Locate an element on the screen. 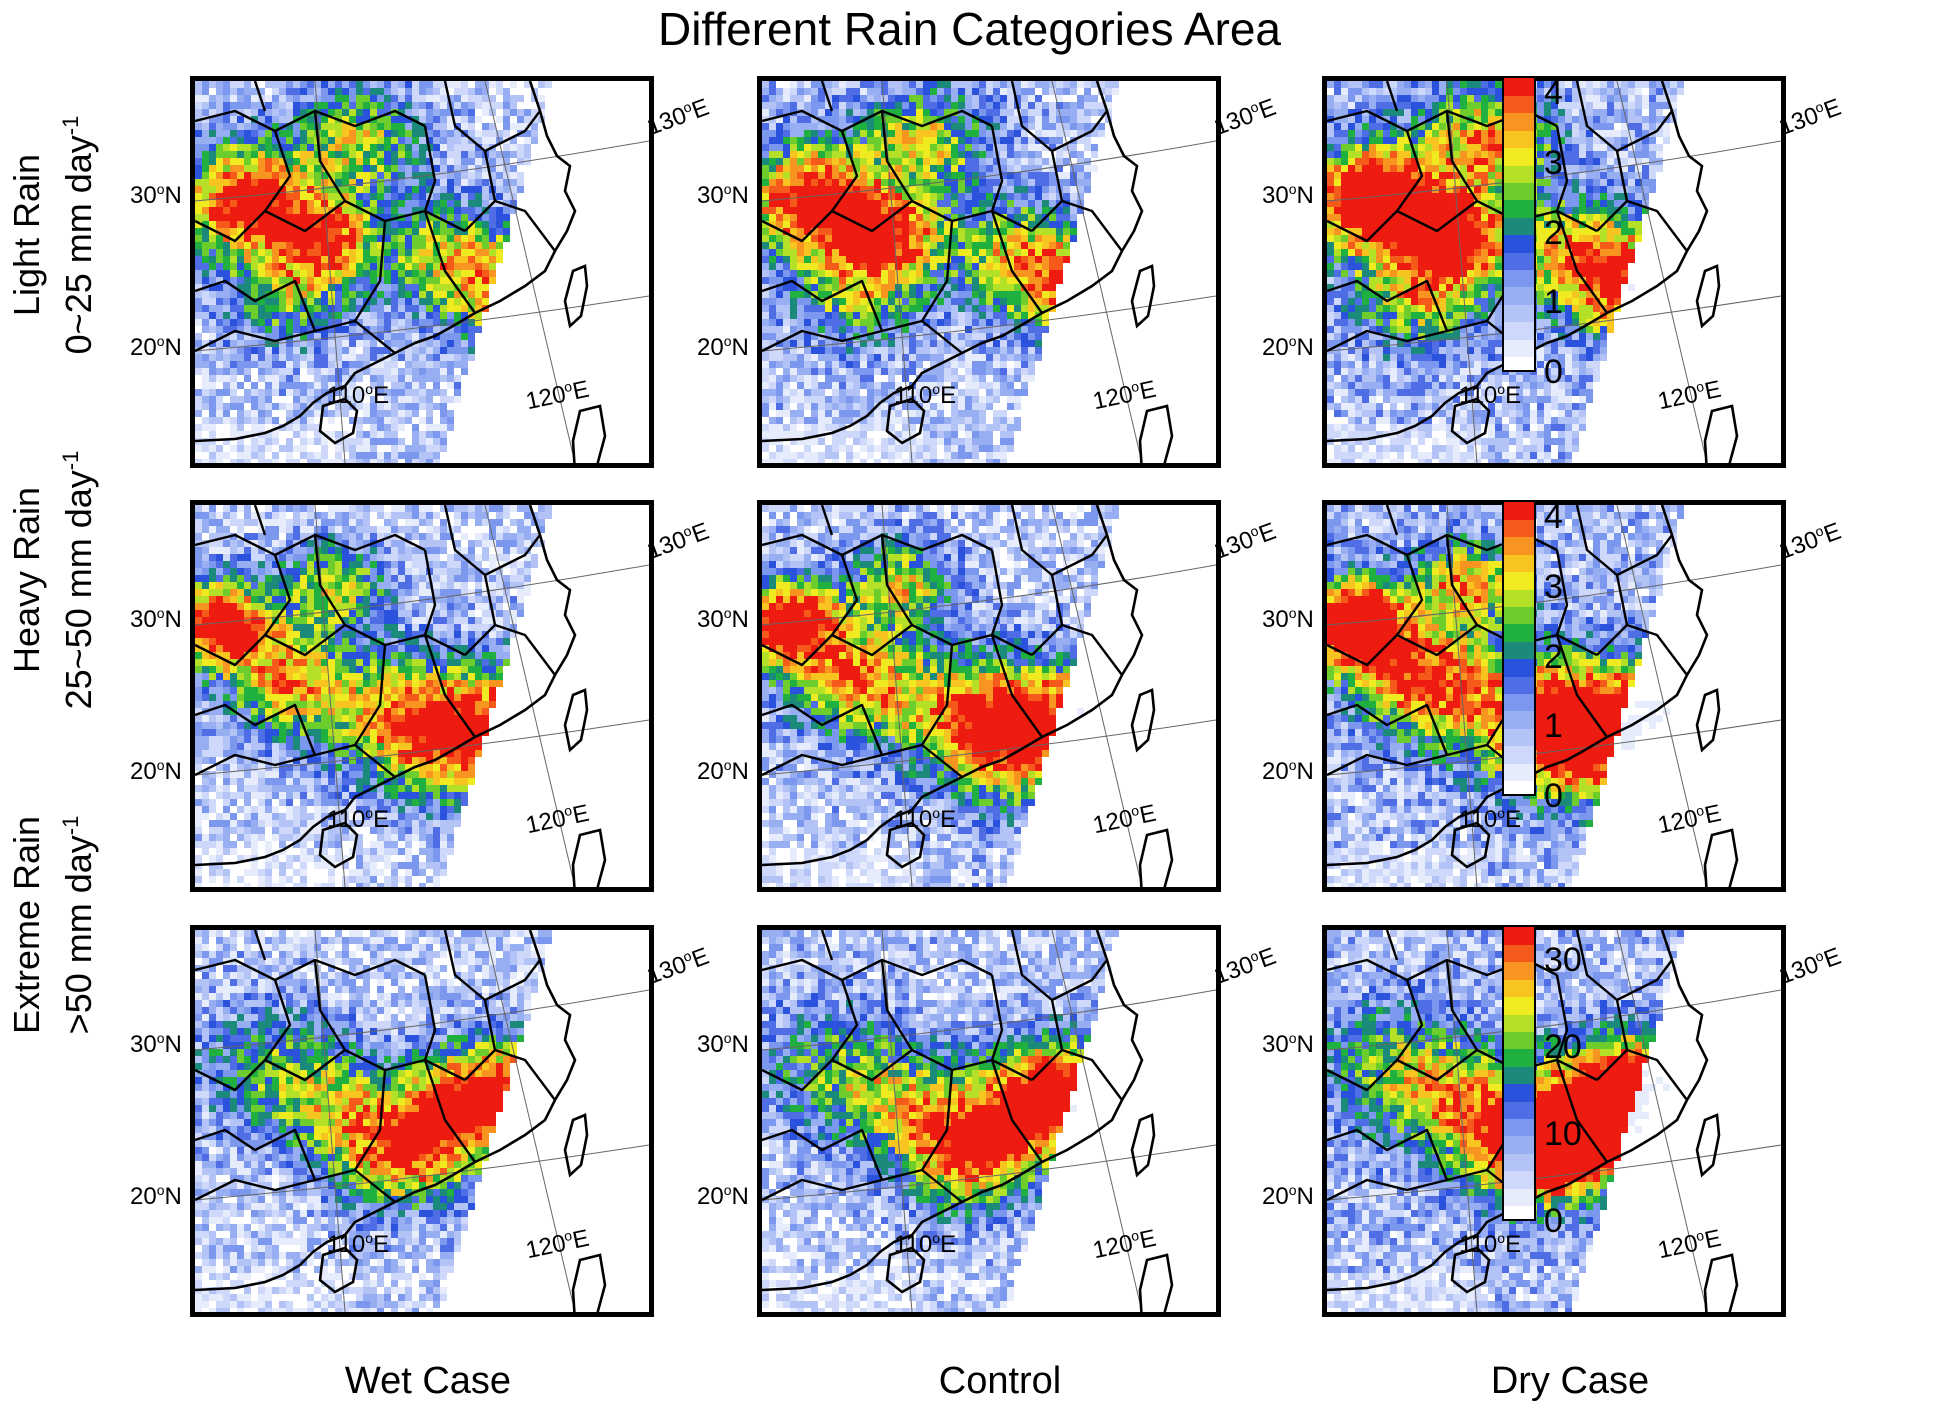 This screenshot has width=1939, height=1415. map-panel-light-dry is located at coordinates (1554, 272).